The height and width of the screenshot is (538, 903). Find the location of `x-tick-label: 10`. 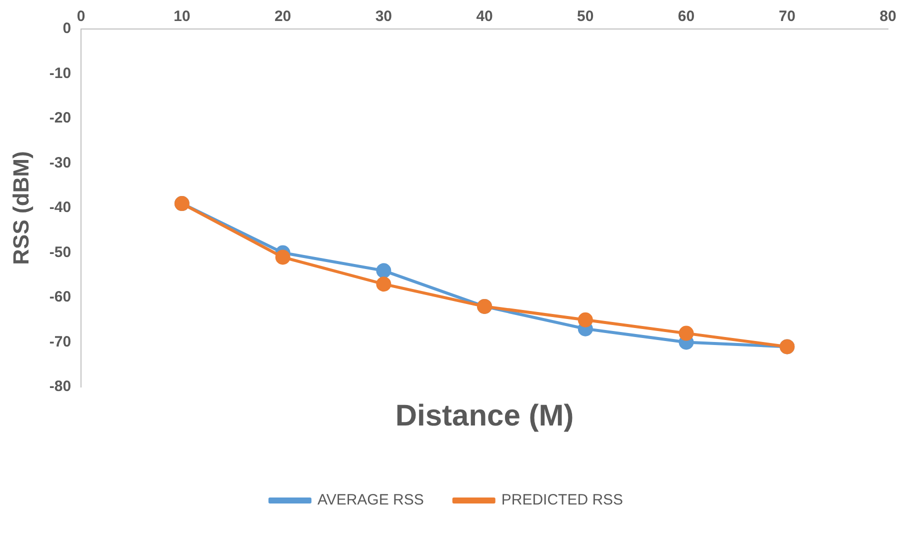

x-tick-label: 10 is located at coordinates (182, 17).